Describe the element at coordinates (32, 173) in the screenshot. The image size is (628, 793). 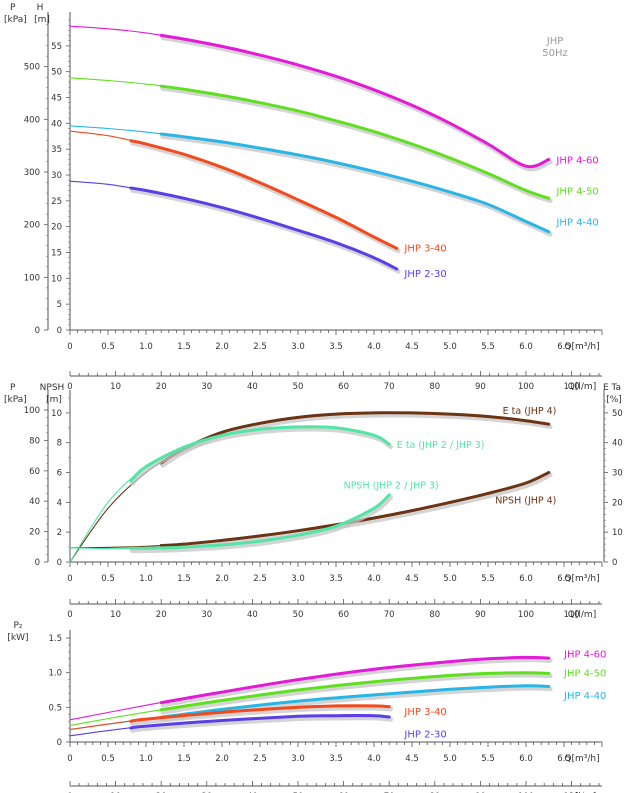
I see `secondary-y-tick-label: 300` at that location.